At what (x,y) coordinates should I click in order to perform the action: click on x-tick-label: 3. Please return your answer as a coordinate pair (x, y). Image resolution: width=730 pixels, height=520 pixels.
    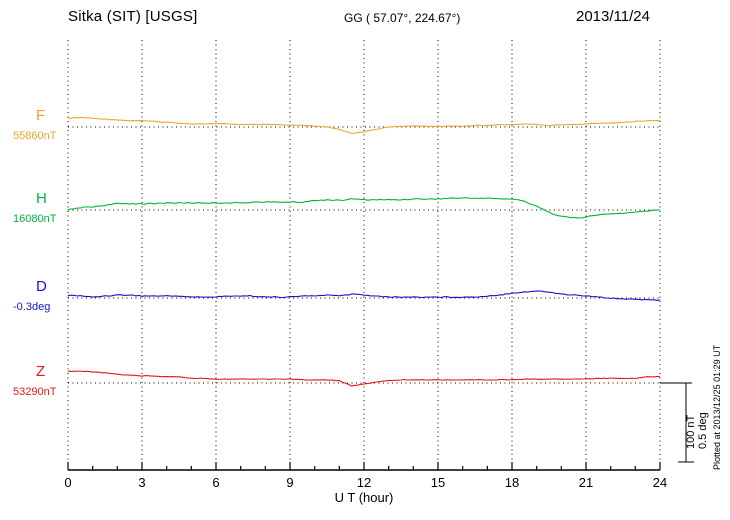
    Looking at the image, I should click on (142, 482).